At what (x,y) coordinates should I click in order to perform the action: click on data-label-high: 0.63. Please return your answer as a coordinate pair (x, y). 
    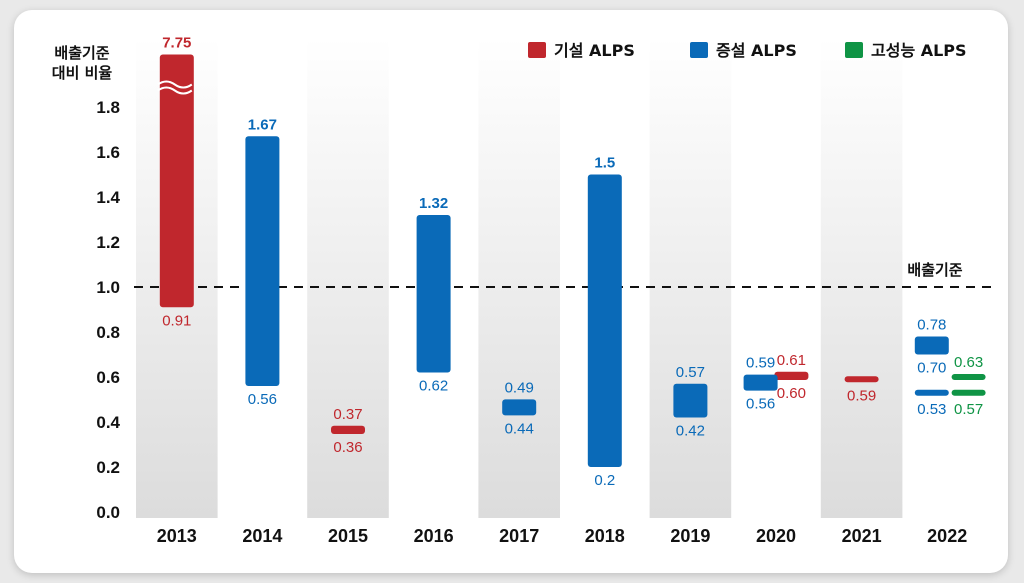
    Looking at the image, I should click on (968, 362).